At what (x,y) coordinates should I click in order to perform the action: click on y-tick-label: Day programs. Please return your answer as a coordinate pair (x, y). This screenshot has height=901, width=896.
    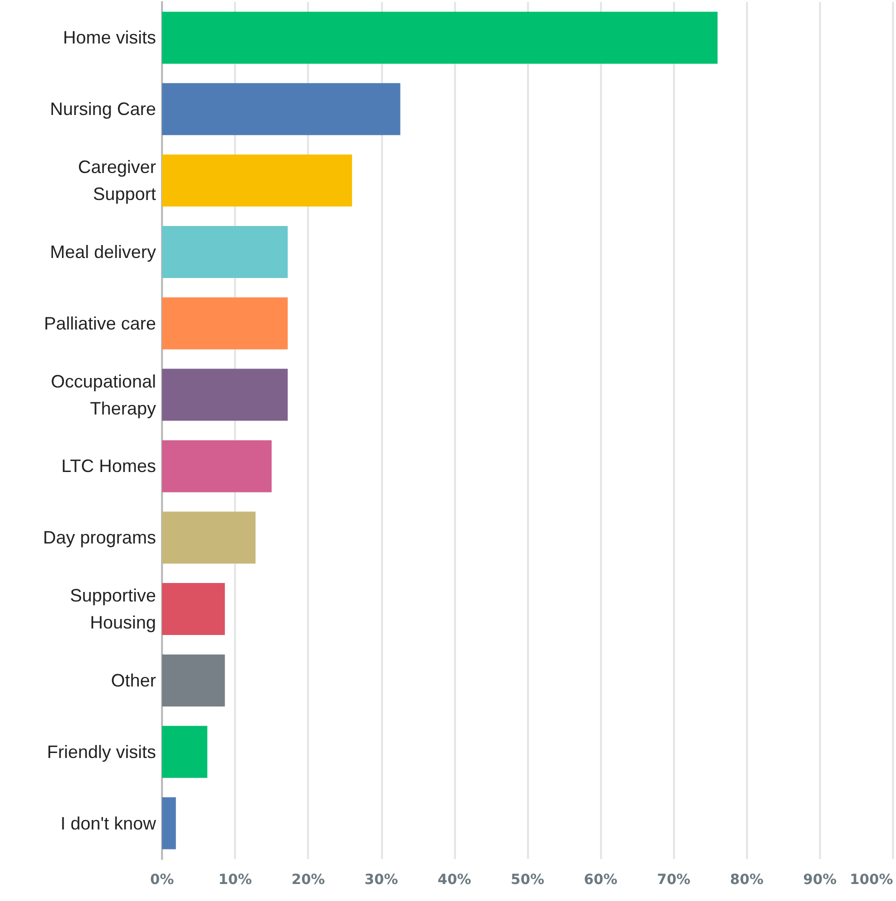
    Looking at the image, I should click on (99, 538).